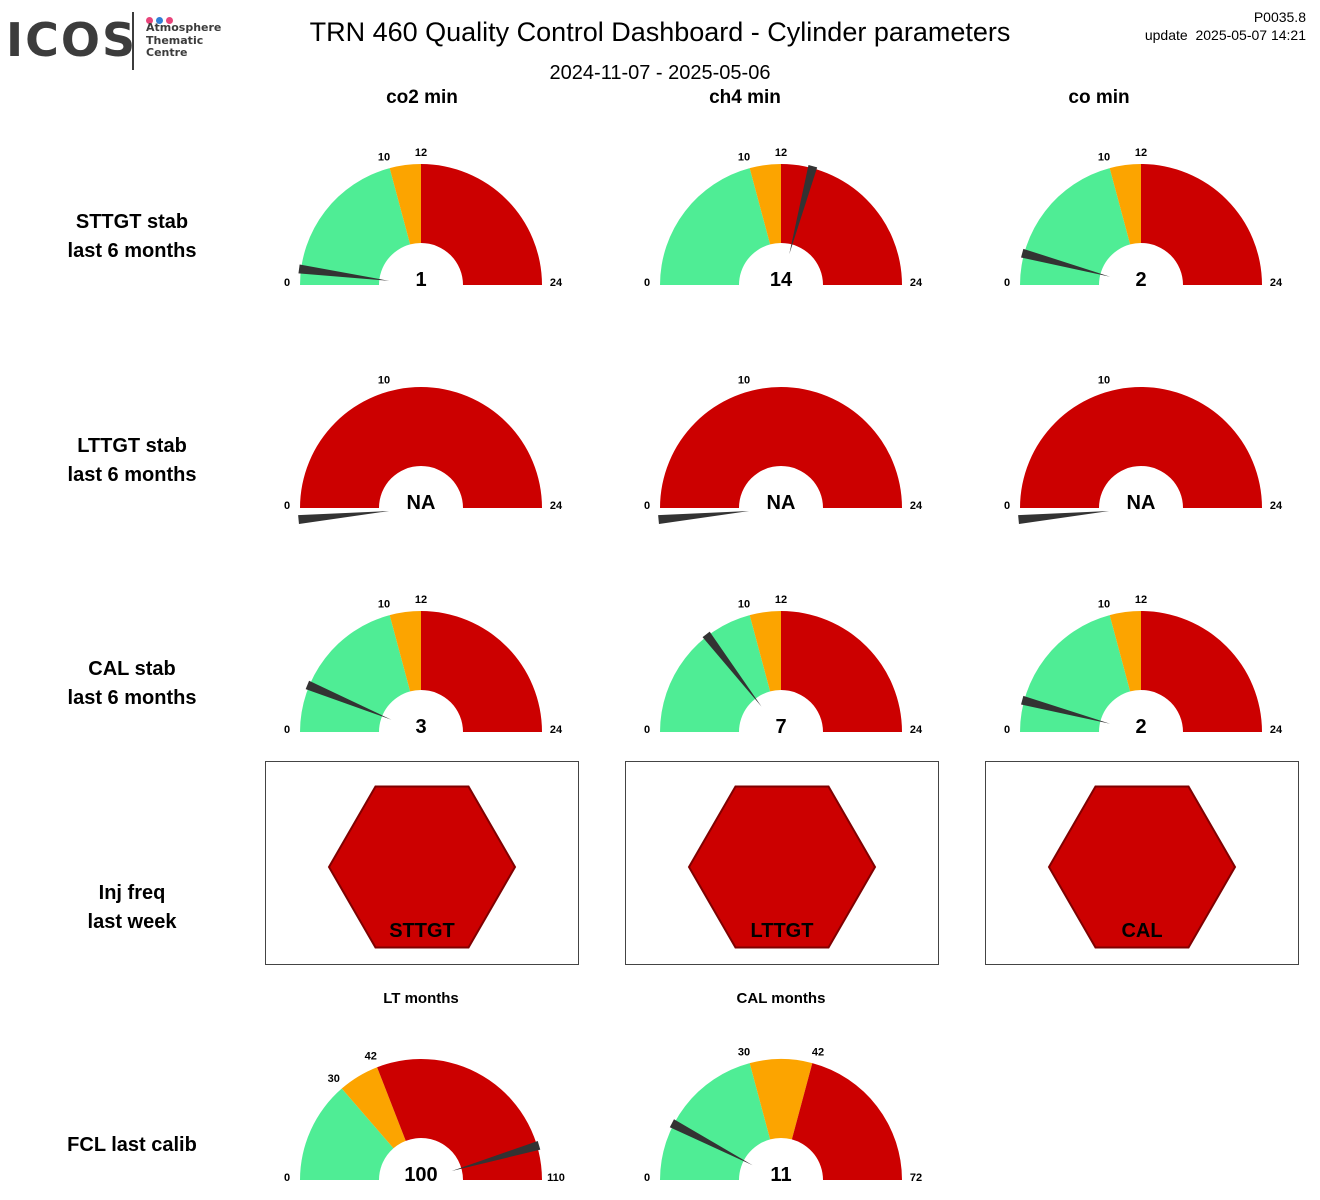 The height and width of the screenshot is (1200, 1320). I want to click on column-header-co2: co2 min, so click(422, 97).